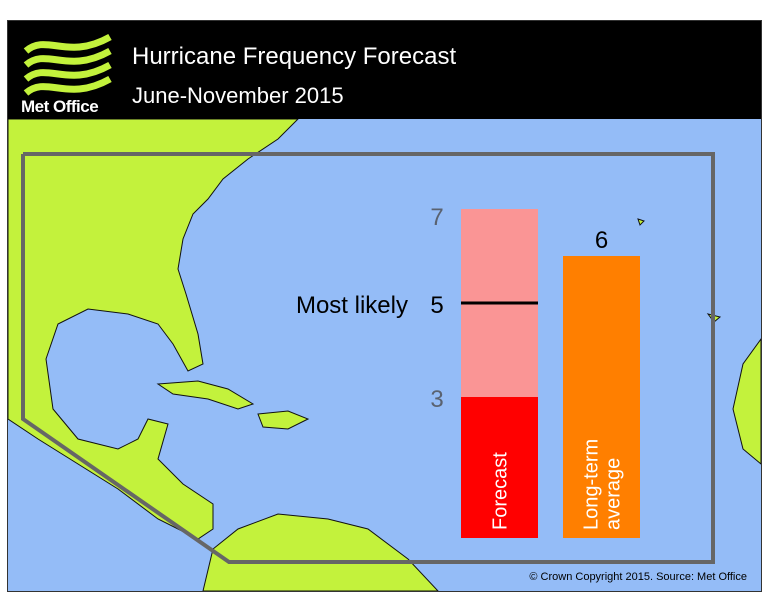 The height and width of the screenshot is (597, 768). Describe the element at coordinates (501, 491) in the screenshot. I see `forecast-bar-label: Forecast` at that location.